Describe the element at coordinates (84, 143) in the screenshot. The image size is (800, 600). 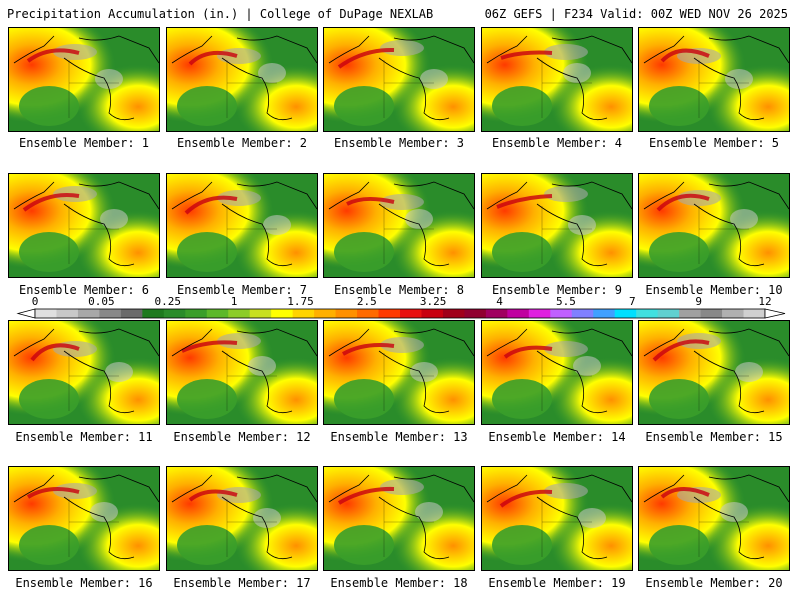
I see `ensemble-member-label: Ensemble Member: 1` at that location.